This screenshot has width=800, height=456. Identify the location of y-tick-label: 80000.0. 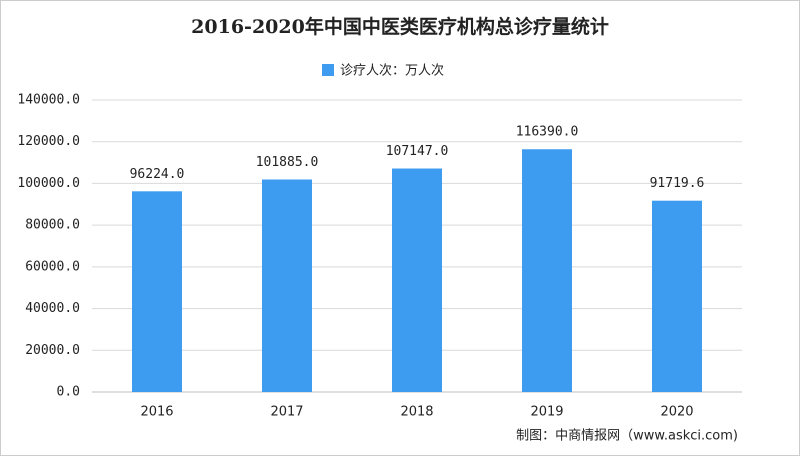
(52, 225).